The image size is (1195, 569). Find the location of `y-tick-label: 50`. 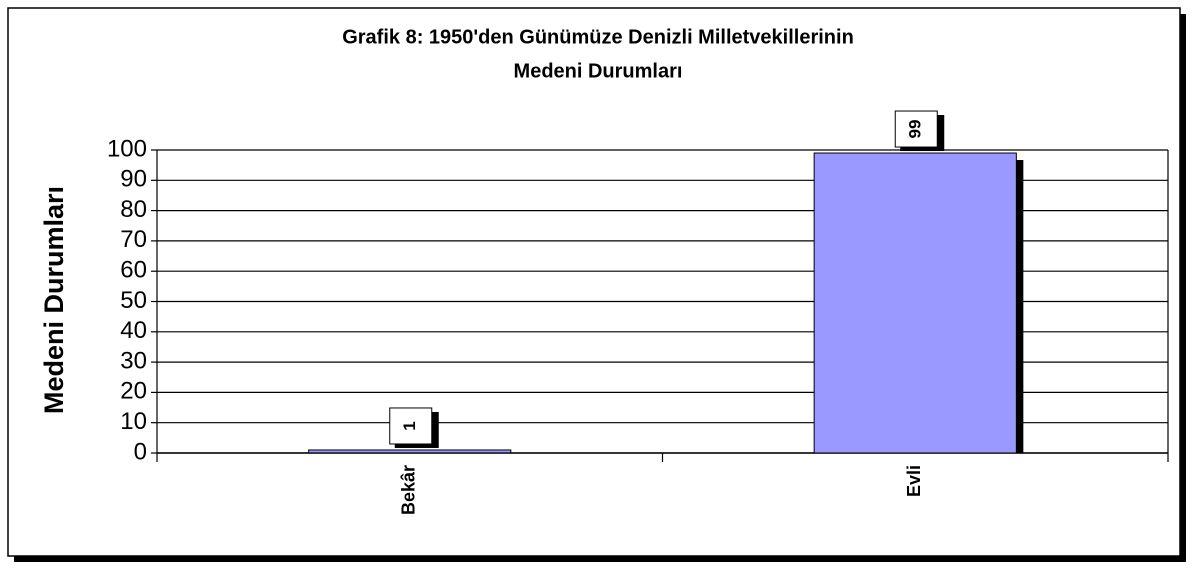

y-tick-label: 50 is located at coordinates (133, 300).